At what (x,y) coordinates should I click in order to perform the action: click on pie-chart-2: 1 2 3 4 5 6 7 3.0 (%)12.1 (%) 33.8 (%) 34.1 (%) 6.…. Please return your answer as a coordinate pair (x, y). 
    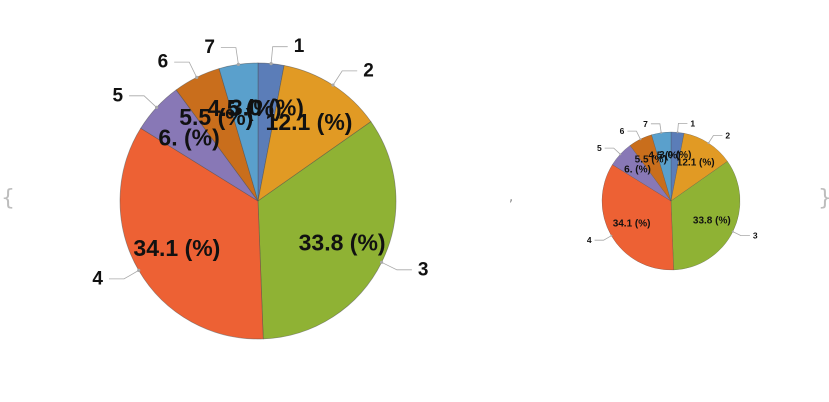
    Looking at the image, I should click on (672, 194).